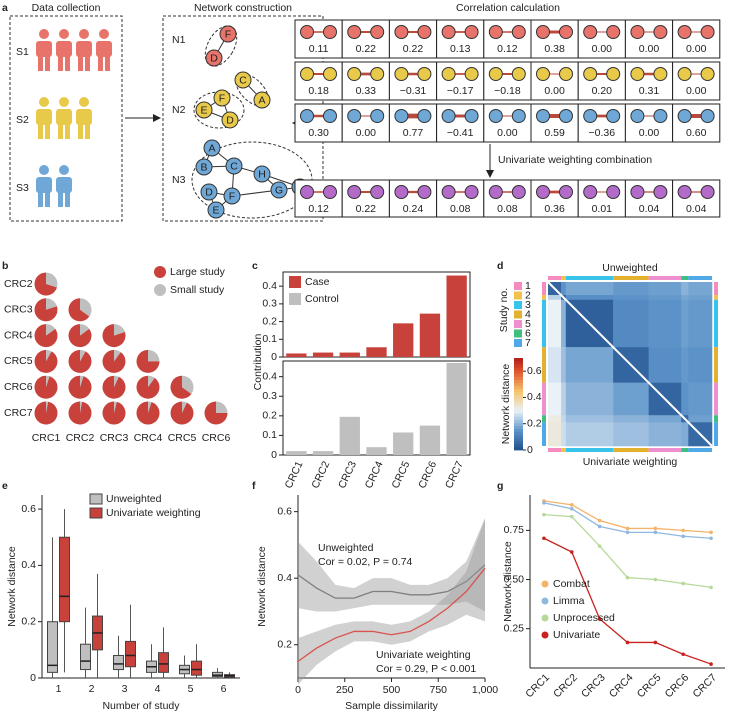  I want to click on x-tick-label: 2, so click(92, 689).